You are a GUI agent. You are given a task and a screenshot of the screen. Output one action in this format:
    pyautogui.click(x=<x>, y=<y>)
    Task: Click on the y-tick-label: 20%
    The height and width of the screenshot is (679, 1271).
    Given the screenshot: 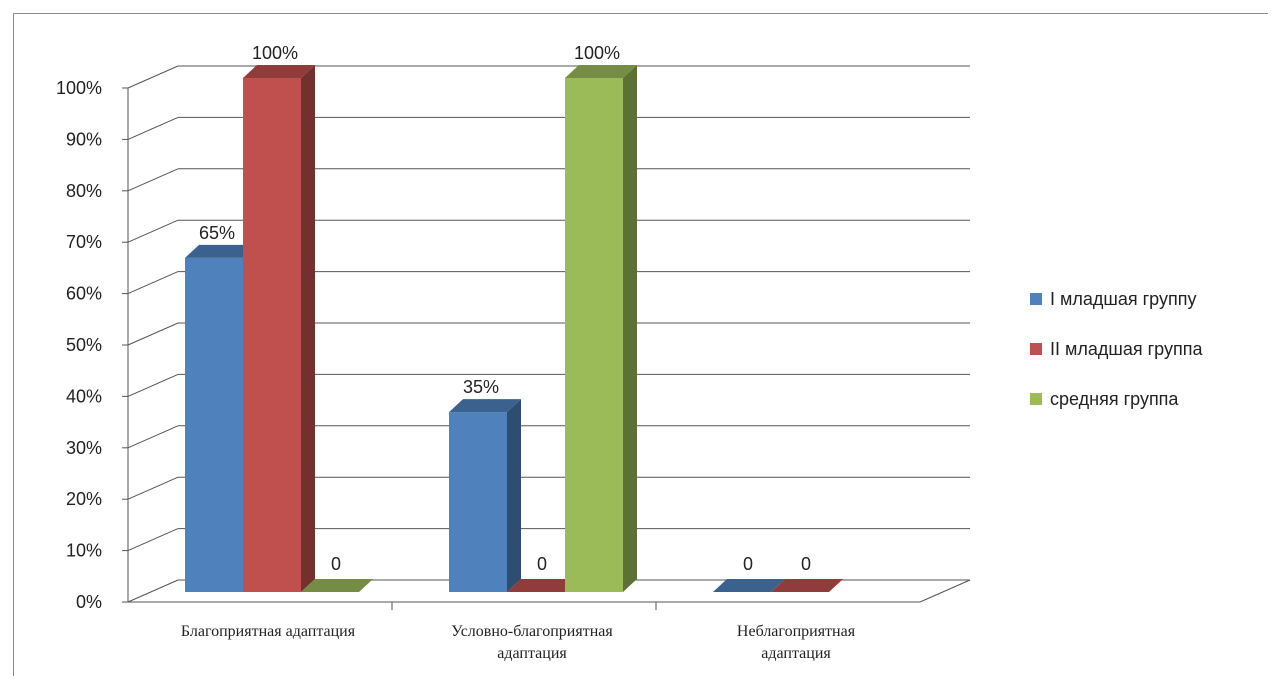 What is the action you would take?
    pyautogui.click(x=84, y=499)
    